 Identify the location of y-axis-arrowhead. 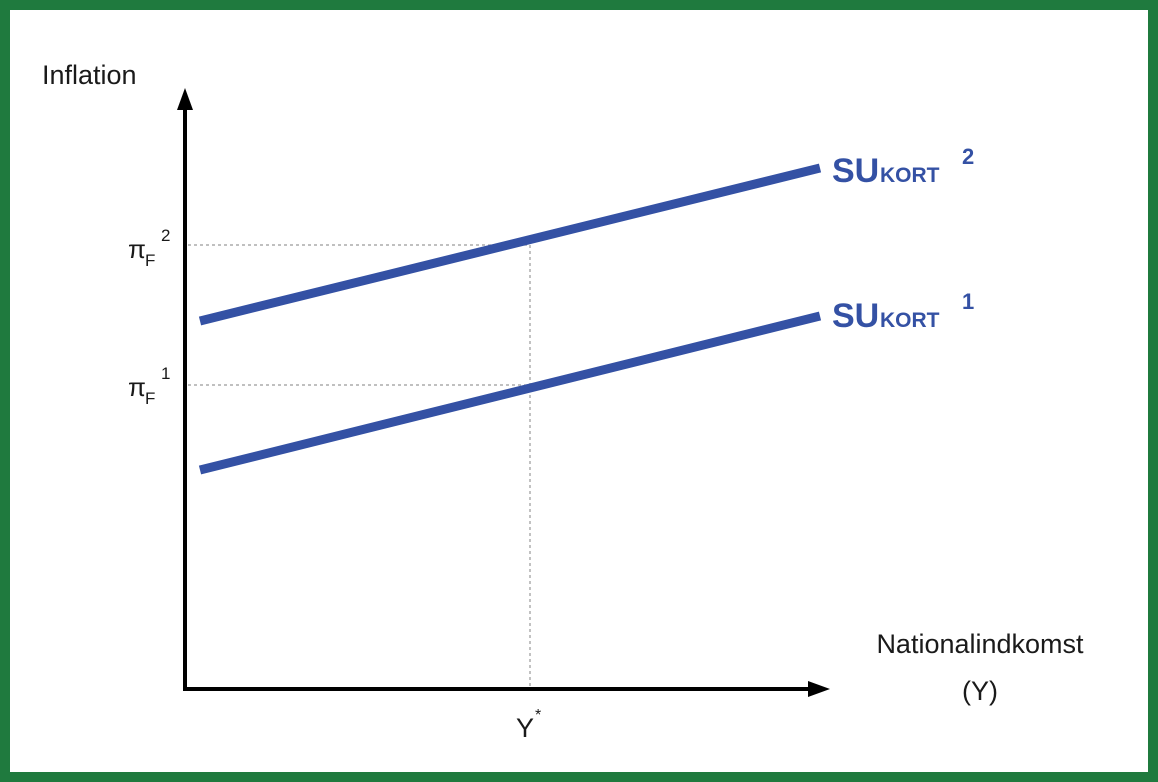
(185, 99).